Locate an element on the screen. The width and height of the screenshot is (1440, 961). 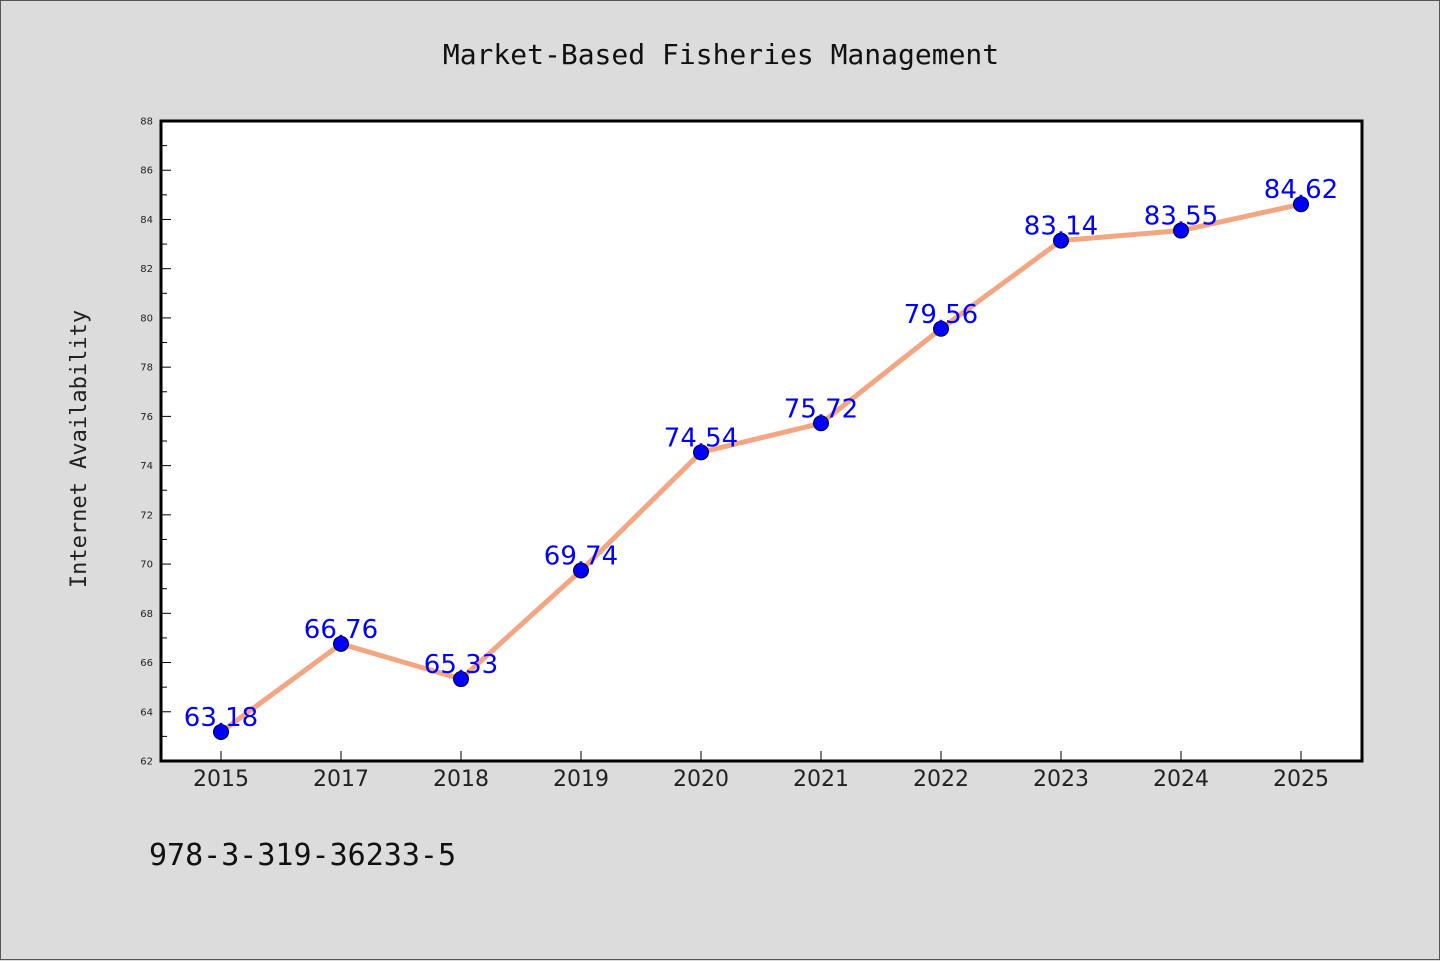
y-axis: 62 64 66 68 70 72 74 76 78 80 82 84 86 88 is located at coordinates (155, 442).